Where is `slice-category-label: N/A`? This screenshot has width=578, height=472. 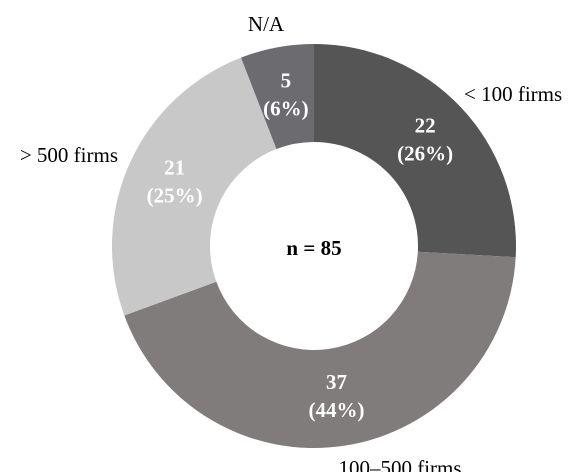 slice-category-label: N/A is located at coordinates (266, 24).